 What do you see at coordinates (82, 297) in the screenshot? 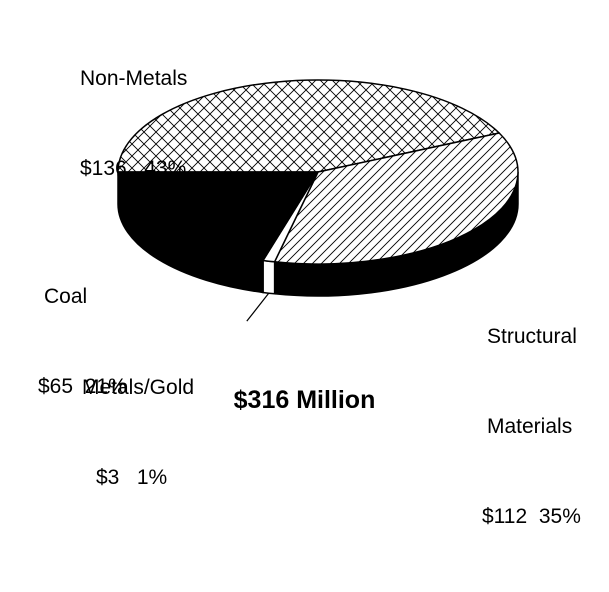
I see `label-coal-name: Coal` at bounding box center [82, 297].